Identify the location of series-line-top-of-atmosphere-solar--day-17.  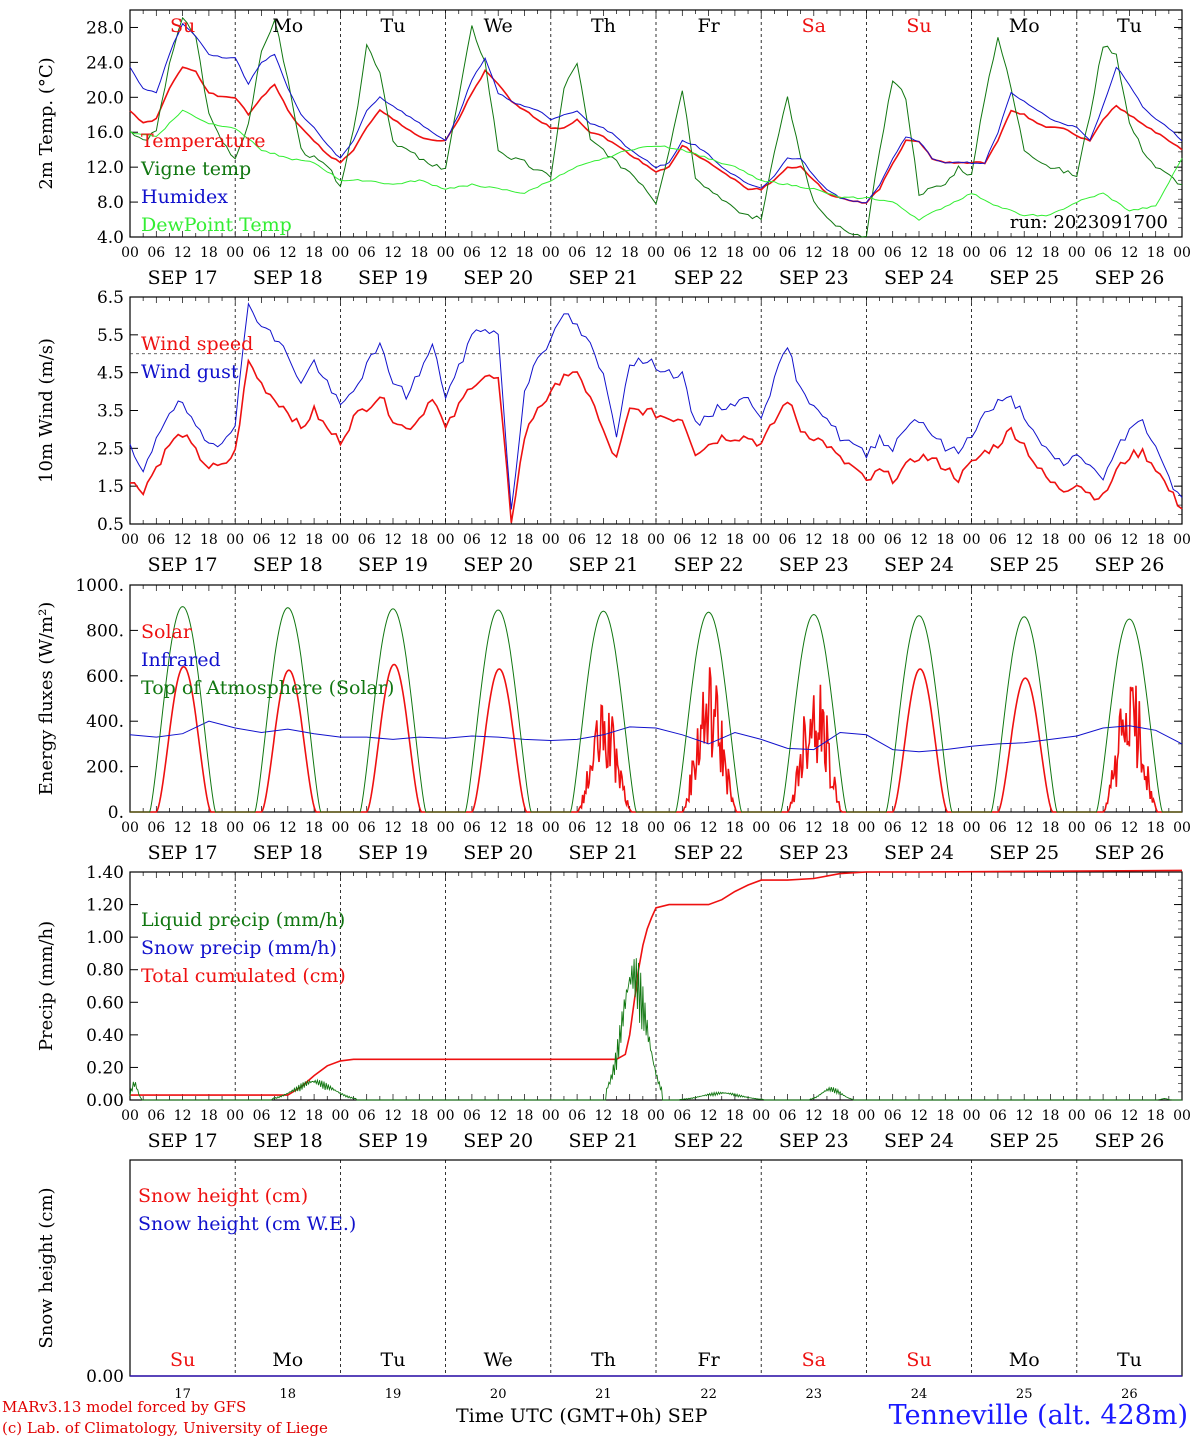
(183, 709).